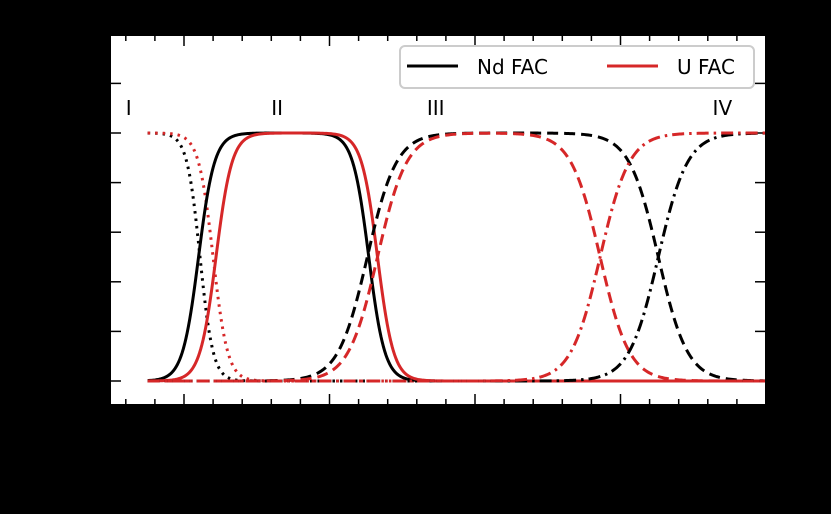  What do you see at coordinates (129, 108) in the screenshot?
I see `region-label: I` at bounding box center [129, 108].